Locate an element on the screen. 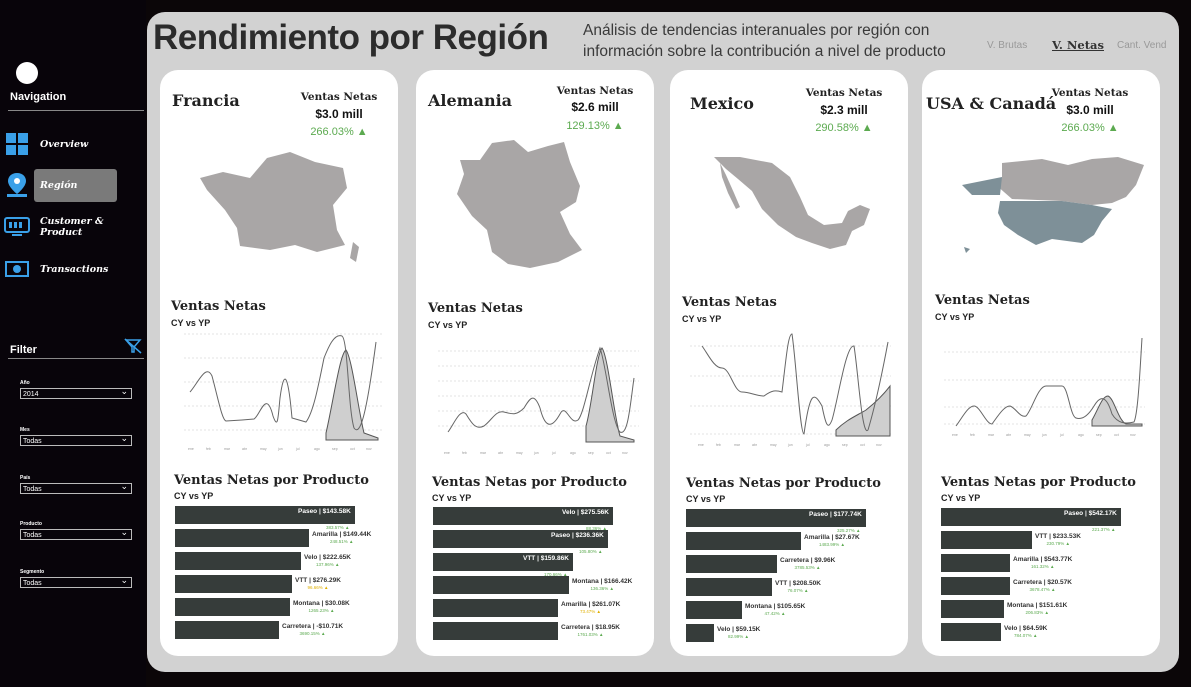 The height and width of the screenshot is (687, 1191). filter-label-year: Año is located at coordinates (25, 383).